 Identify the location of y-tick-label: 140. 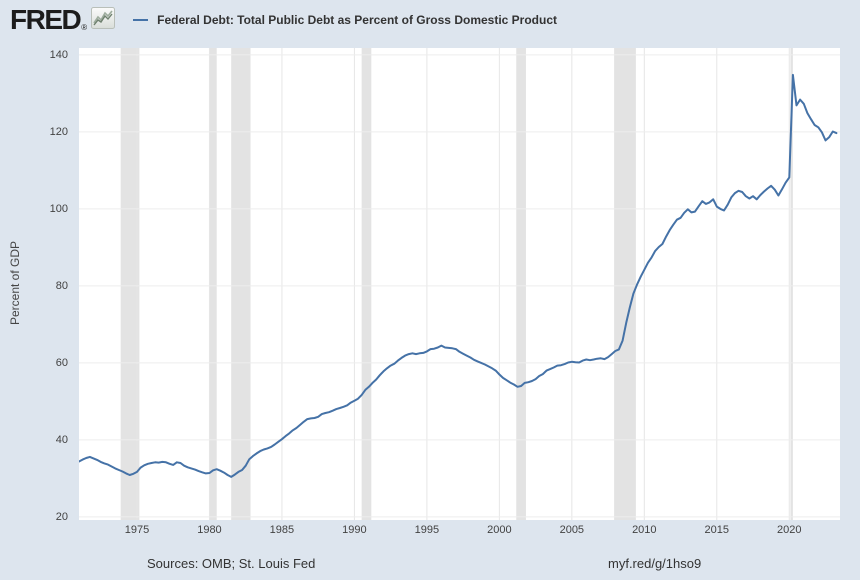
(58, 54).